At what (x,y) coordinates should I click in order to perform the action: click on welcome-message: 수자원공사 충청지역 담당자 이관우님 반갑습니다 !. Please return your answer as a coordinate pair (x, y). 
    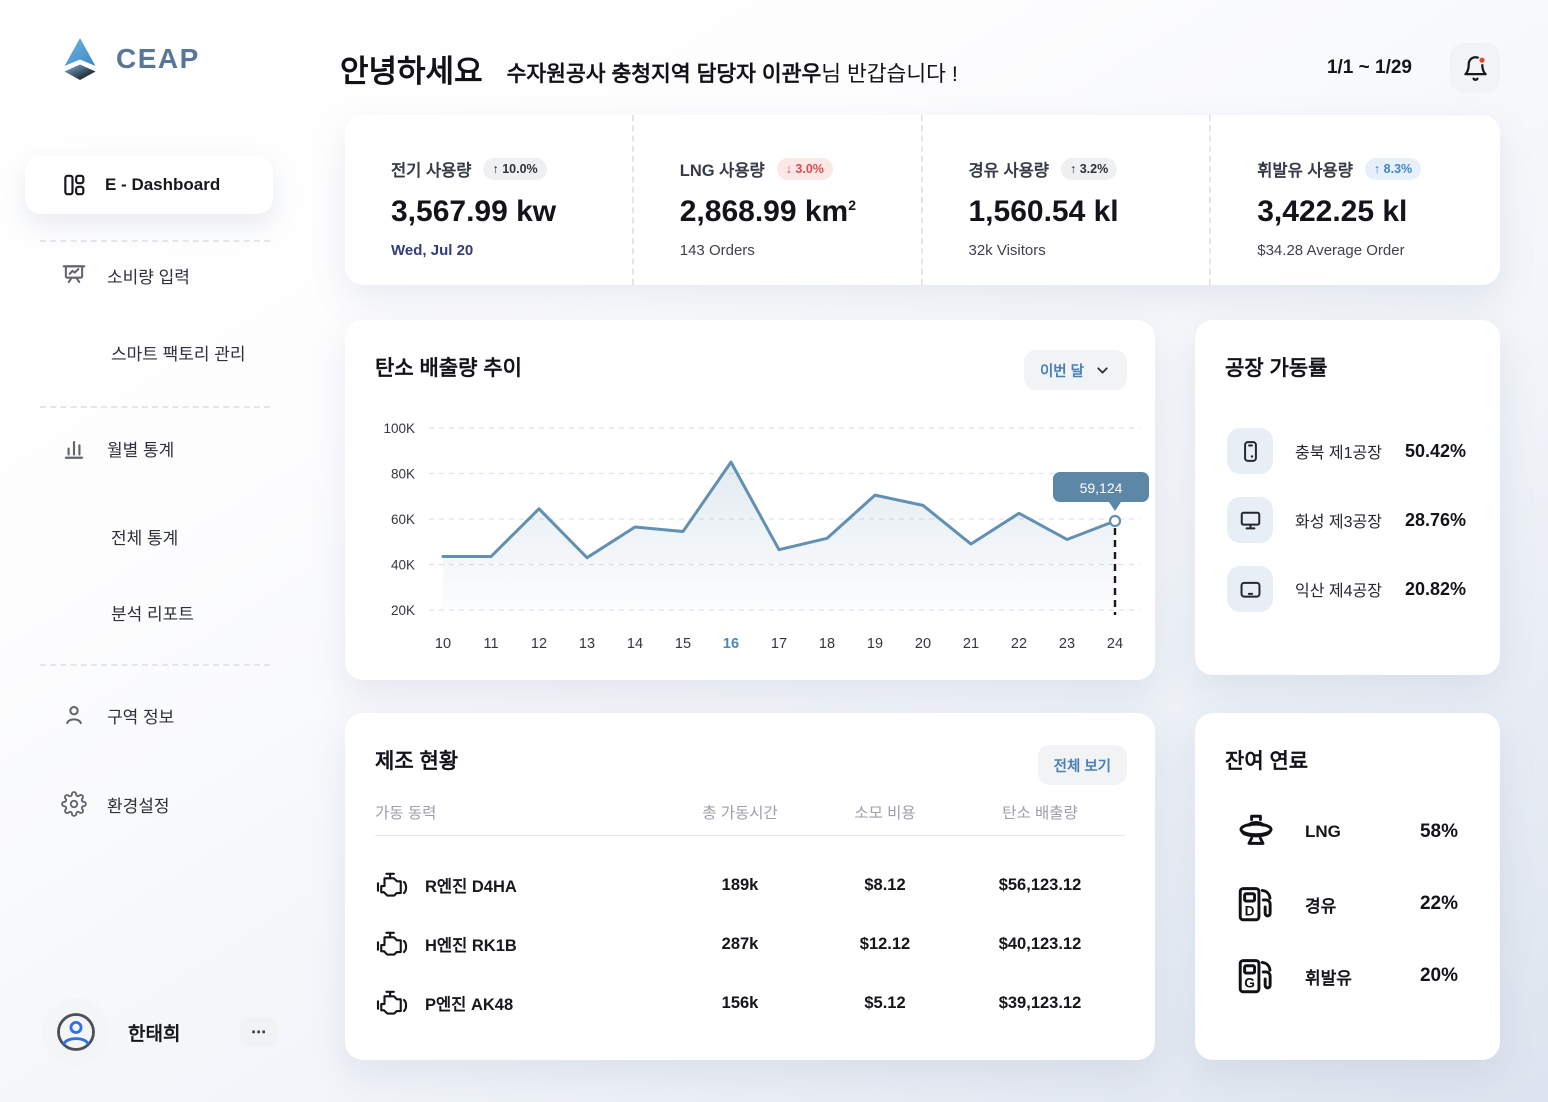
    Looking at the image, I should click on (732, 72).